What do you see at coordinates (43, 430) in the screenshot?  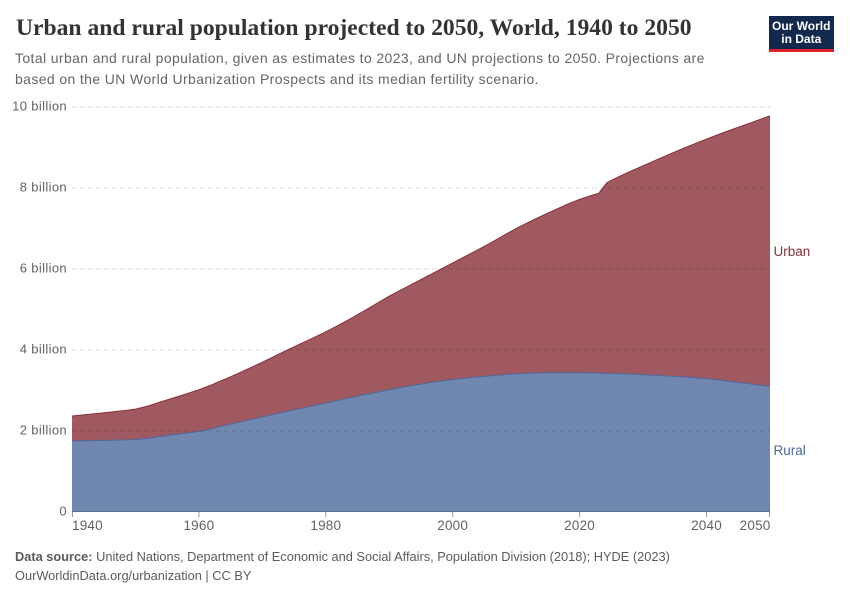 I see `svg-text: 2 billion` at bounding box center [43, 430].